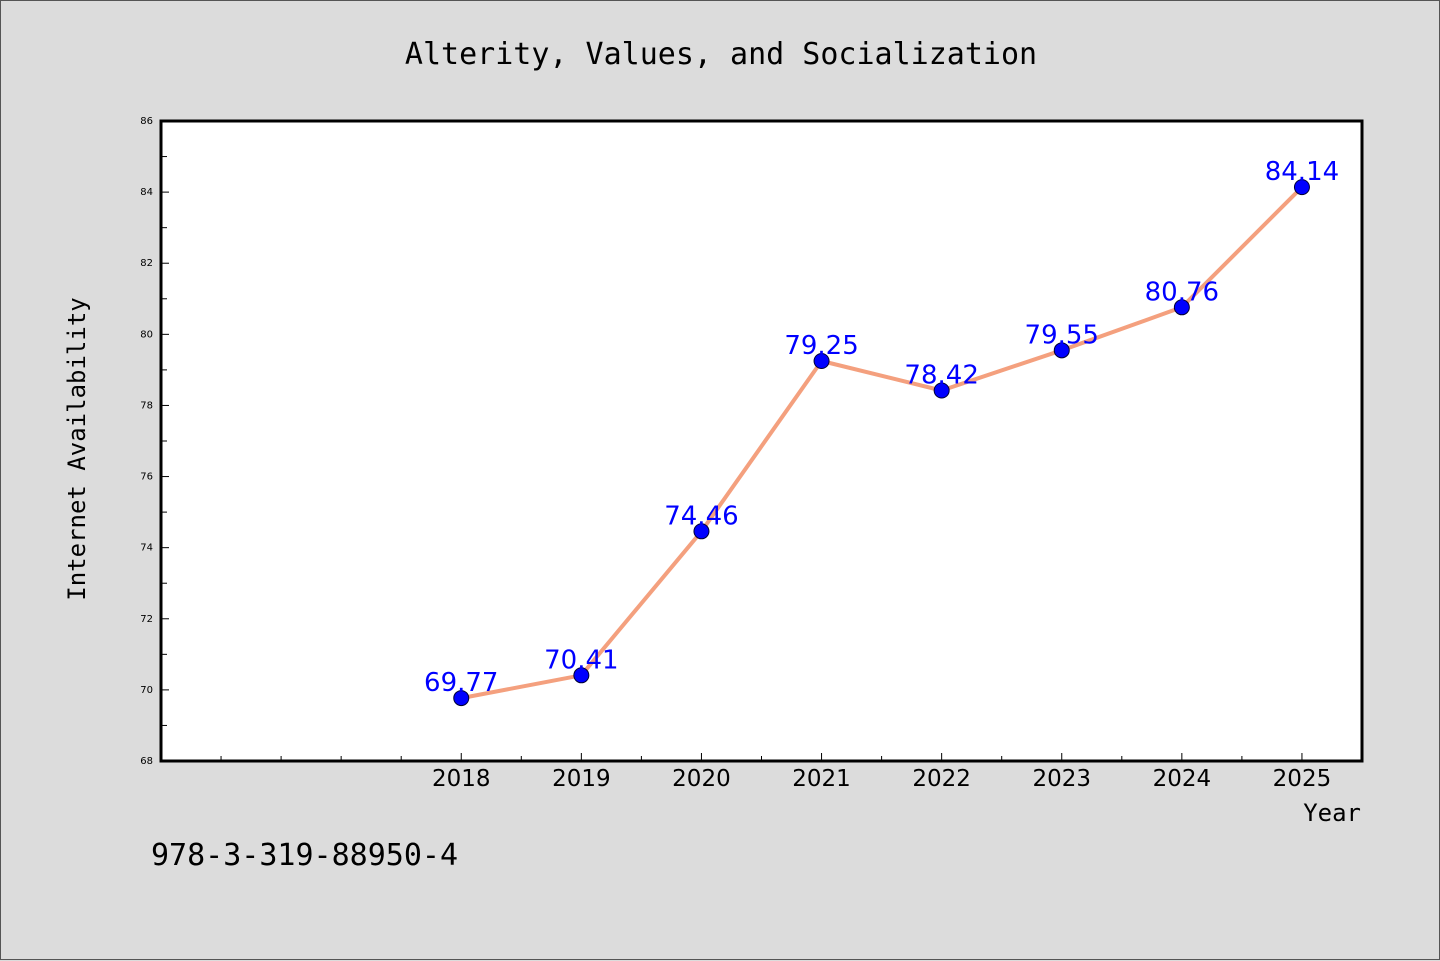 The height and width of the screenshot is (961, 1440). Describe the element at coordinates (581, 660) in the screenshot. I see `data-label: 70.41` at that location.